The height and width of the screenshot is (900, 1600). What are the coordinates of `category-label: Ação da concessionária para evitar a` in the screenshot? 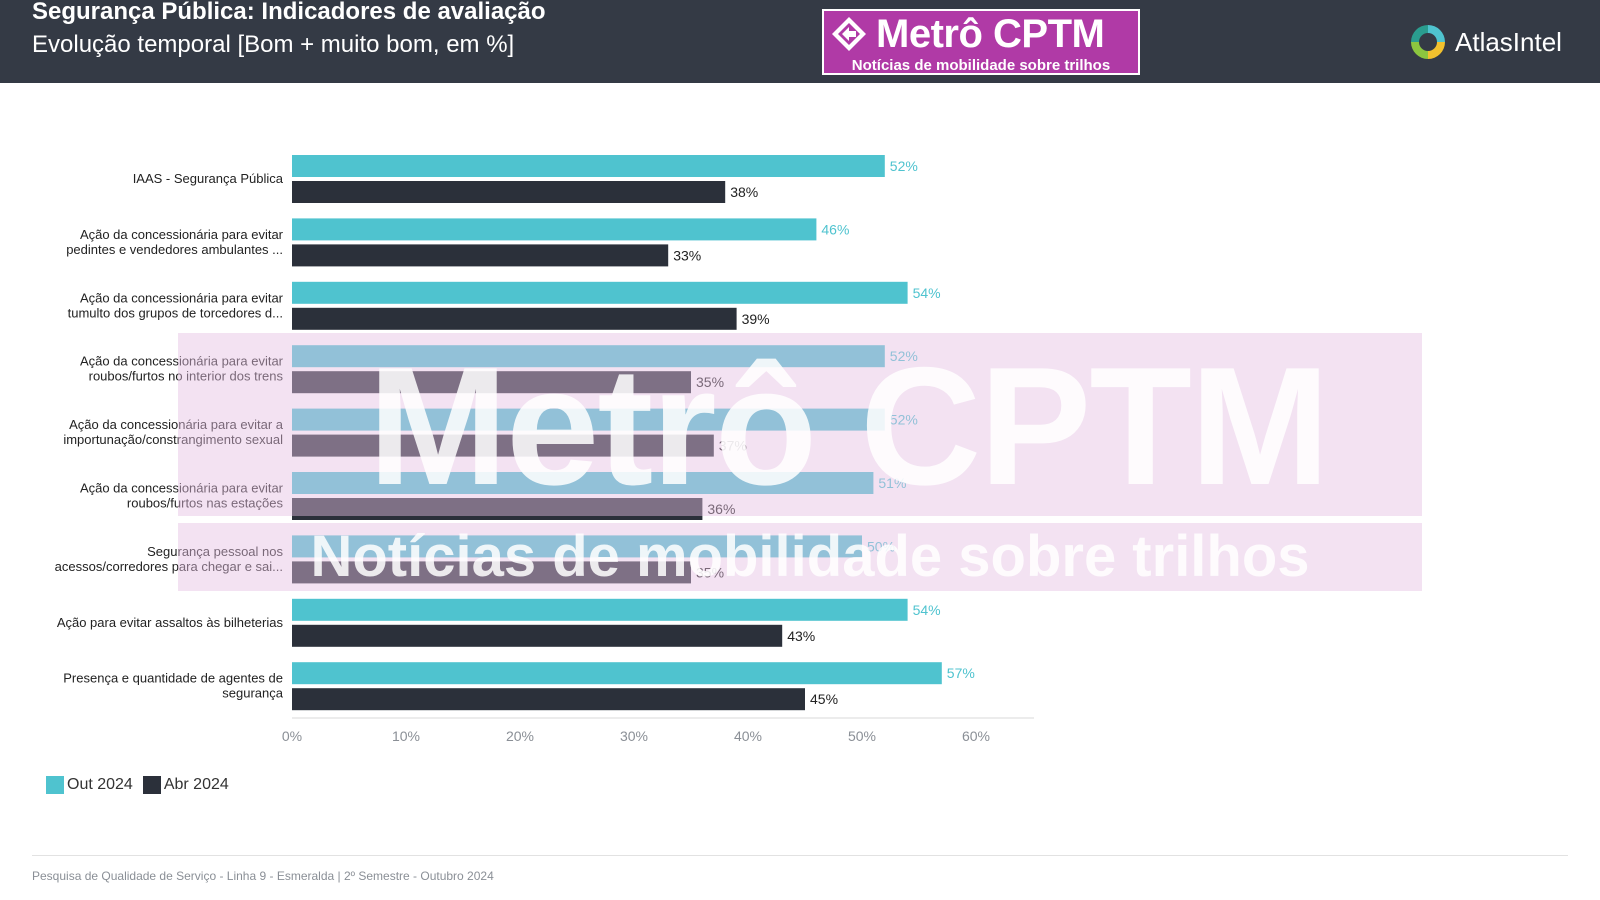 It's located at (176, 424).